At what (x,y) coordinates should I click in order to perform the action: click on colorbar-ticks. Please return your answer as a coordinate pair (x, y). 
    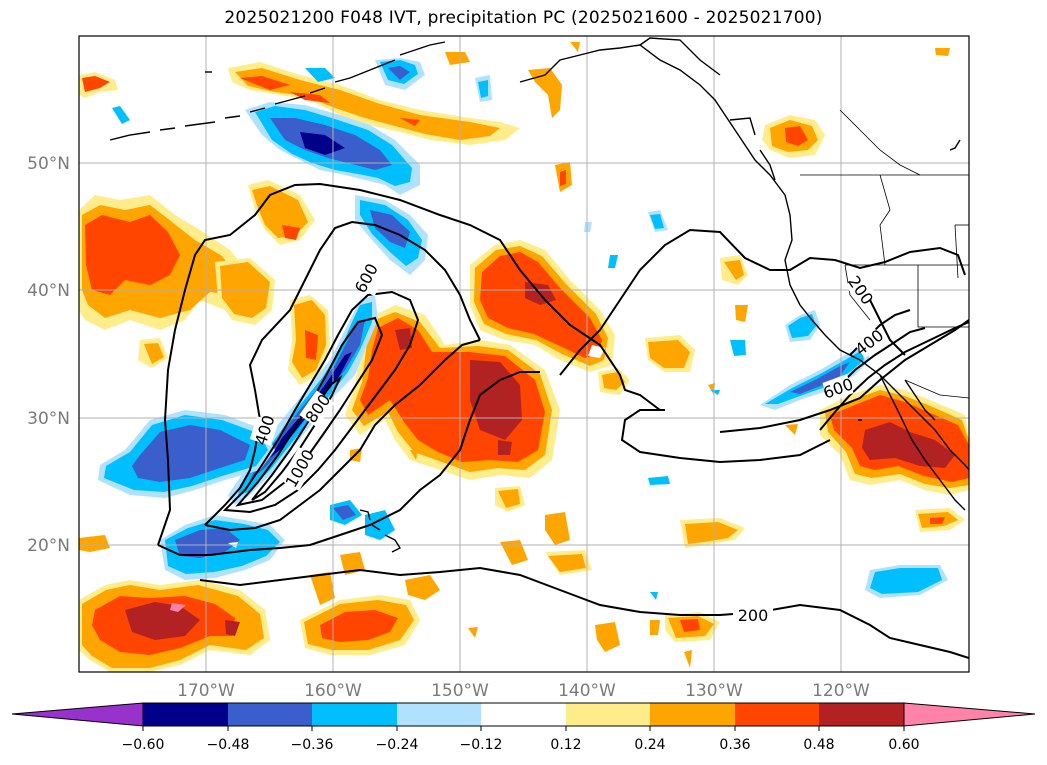
    Looking at the image, I should click on (523, 728).